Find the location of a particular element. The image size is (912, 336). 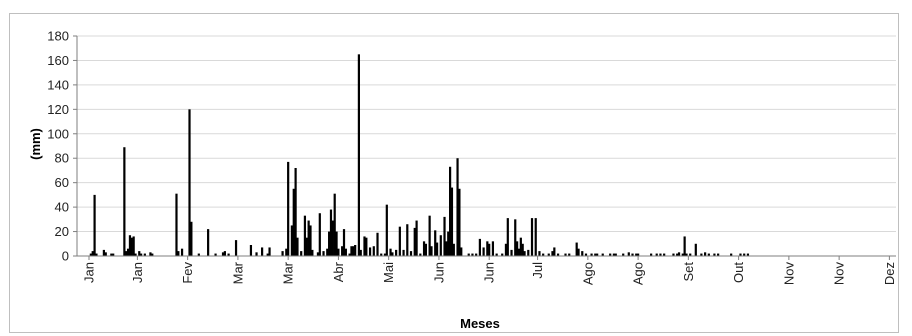

y-tick-label: 100 is located at coordinates (58, 133).